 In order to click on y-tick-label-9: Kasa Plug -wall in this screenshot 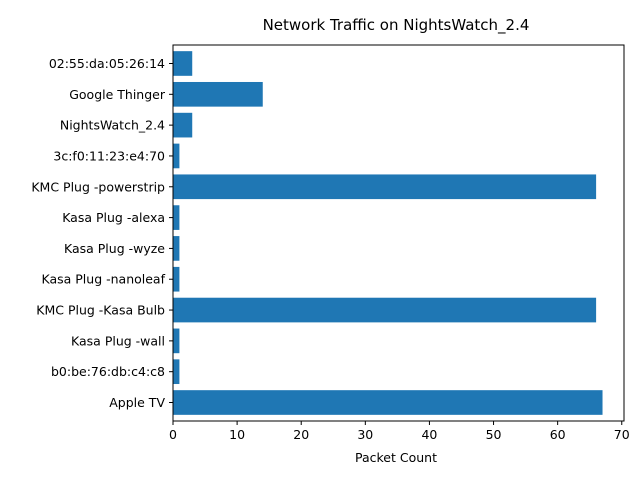, I will do `click(118, 340)`.